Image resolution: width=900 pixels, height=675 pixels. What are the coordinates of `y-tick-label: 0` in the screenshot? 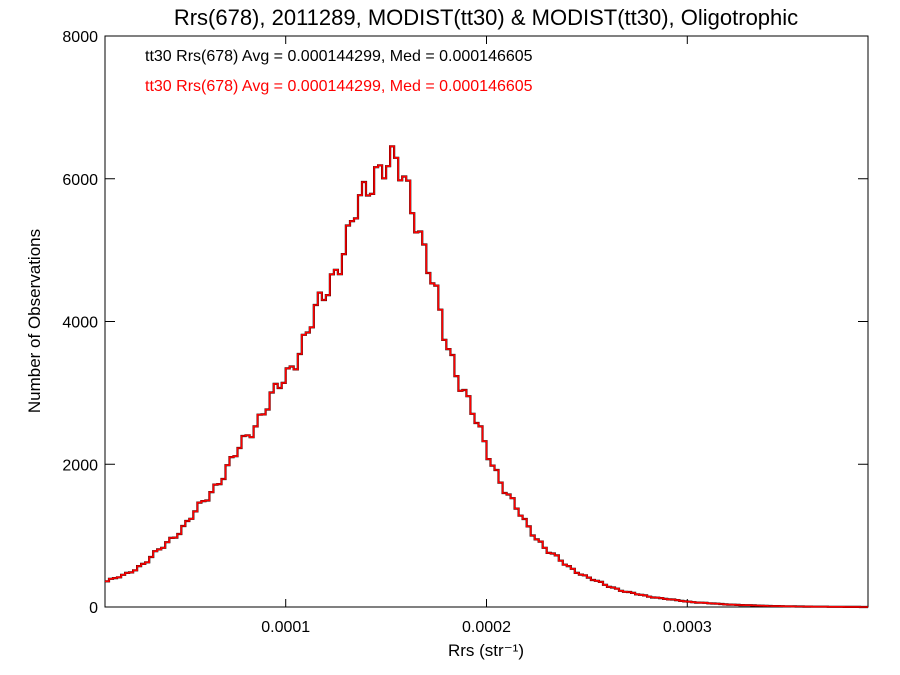 It's located at (93, 608).